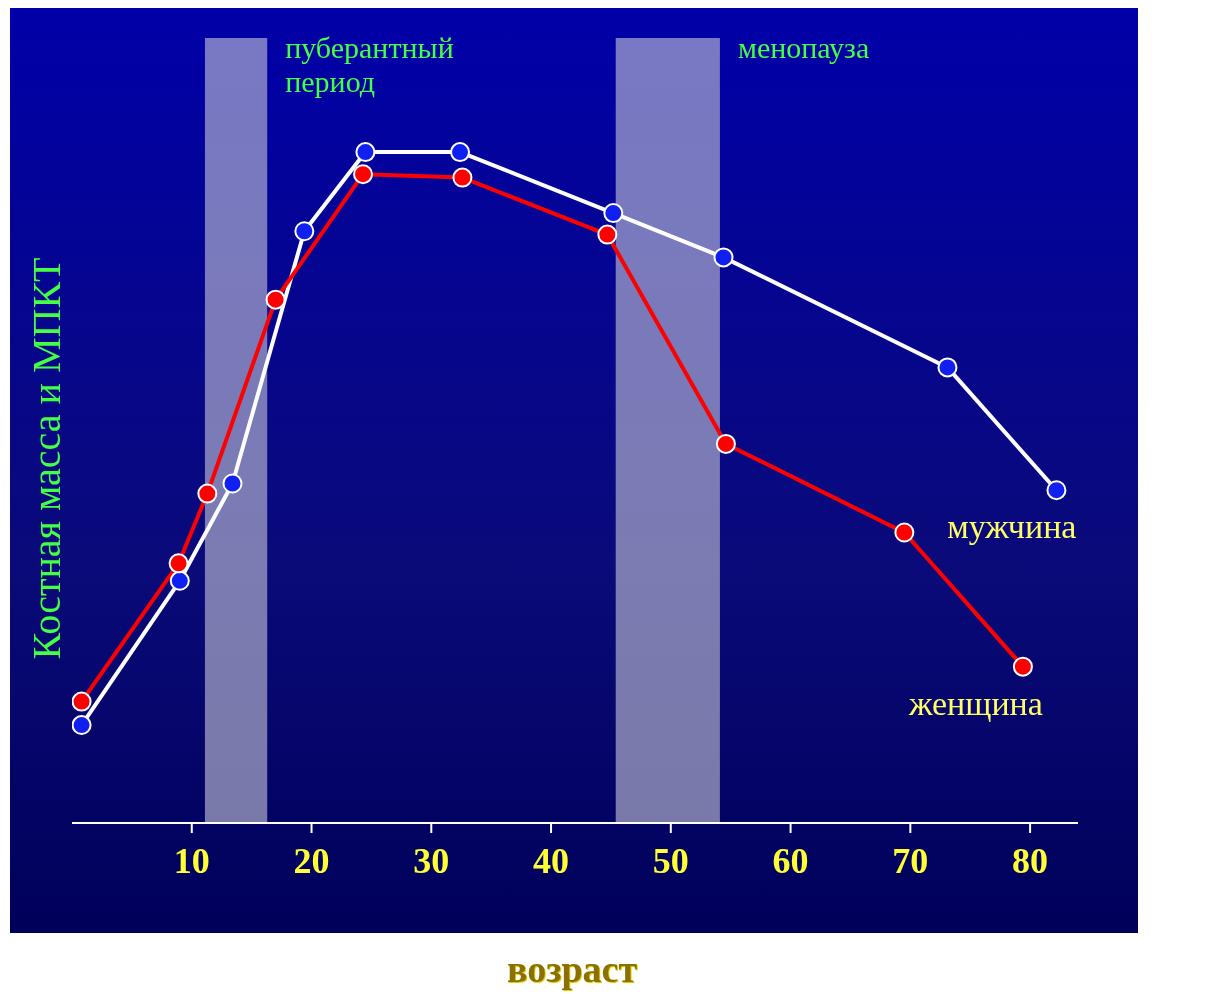 The width and height of the screenshot is (1223, 994). What do you see at coordinates (910, 860) in the screenshot?
I see `x-tick-label: 70` at bounding box center [910, 860].